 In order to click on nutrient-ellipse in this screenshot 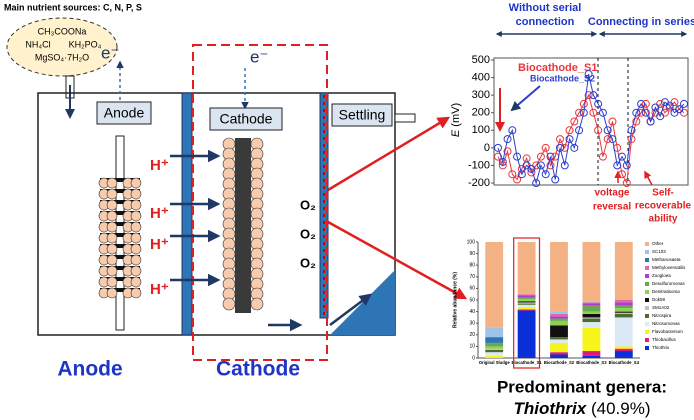, I will do `click(62, 47)`.